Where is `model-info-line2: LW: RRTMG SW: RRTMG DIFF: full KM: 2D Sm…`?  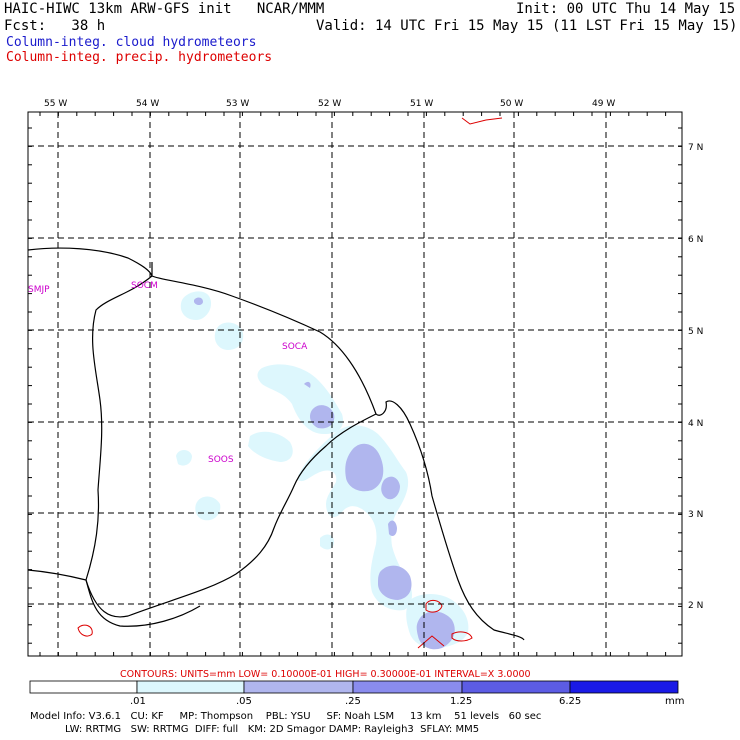 model-info-line2: LW: RRTMG SW: RRTMG DIFF: full KM: 2D Sm… is located at coordinates (255, 729).